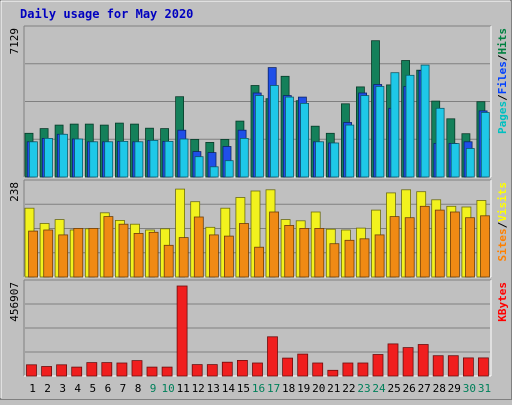  What do you see at coordinates (318, 388) in the screenshot?
I see `x-tick-label: 20` at bounding box center [318, 388].